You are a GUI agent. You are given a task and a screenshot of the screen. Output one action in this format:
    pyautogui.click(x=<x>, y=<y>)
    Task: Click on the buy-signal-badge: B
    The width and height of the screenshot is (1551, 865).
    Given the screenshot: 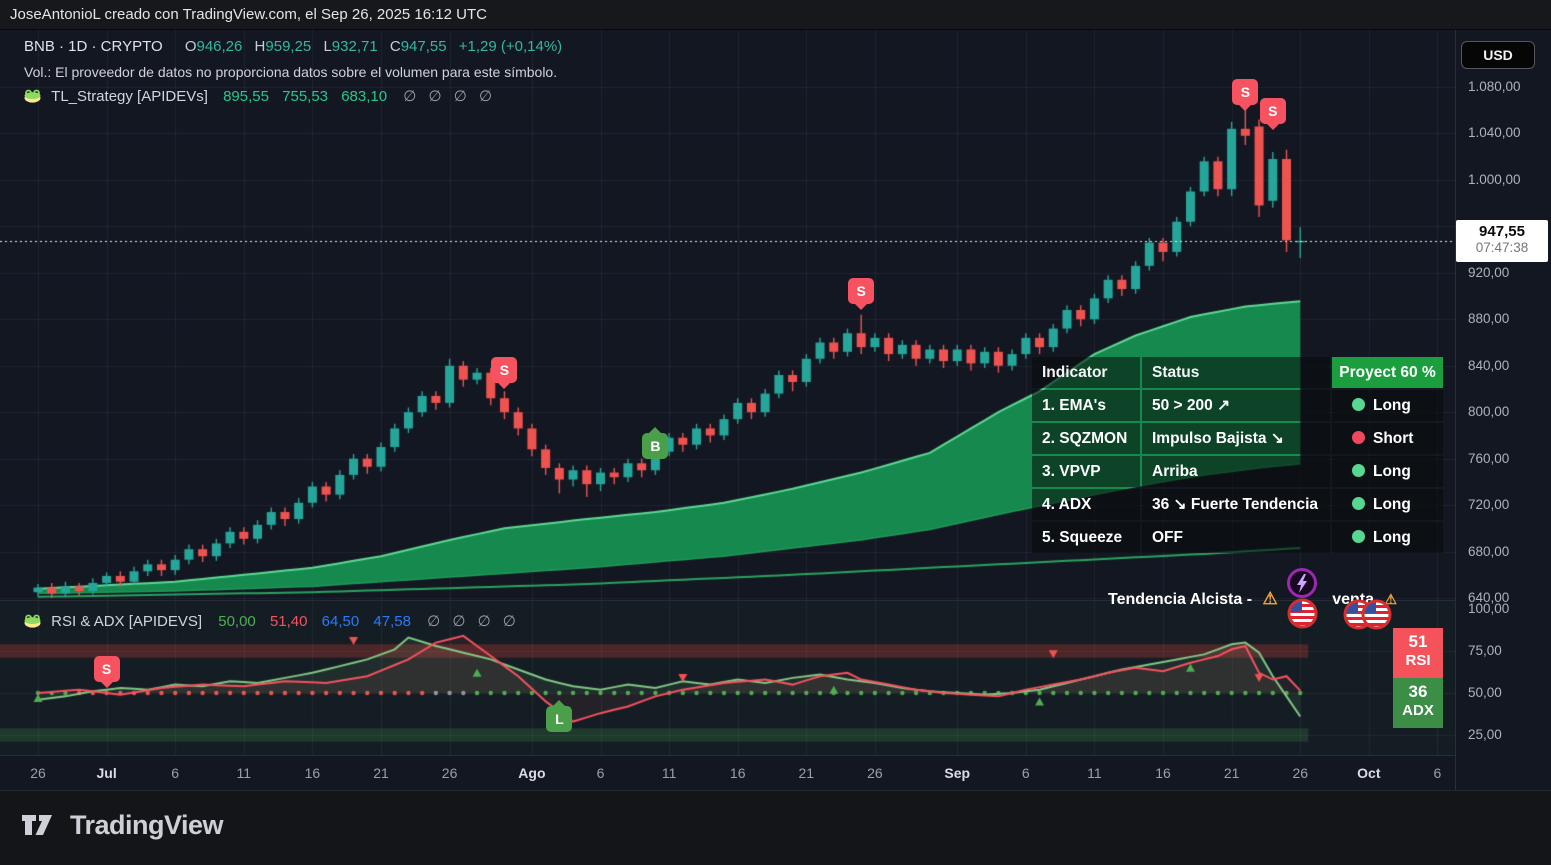 What is the action you would take?
    pyautogui.click(x=655, y=442)
    